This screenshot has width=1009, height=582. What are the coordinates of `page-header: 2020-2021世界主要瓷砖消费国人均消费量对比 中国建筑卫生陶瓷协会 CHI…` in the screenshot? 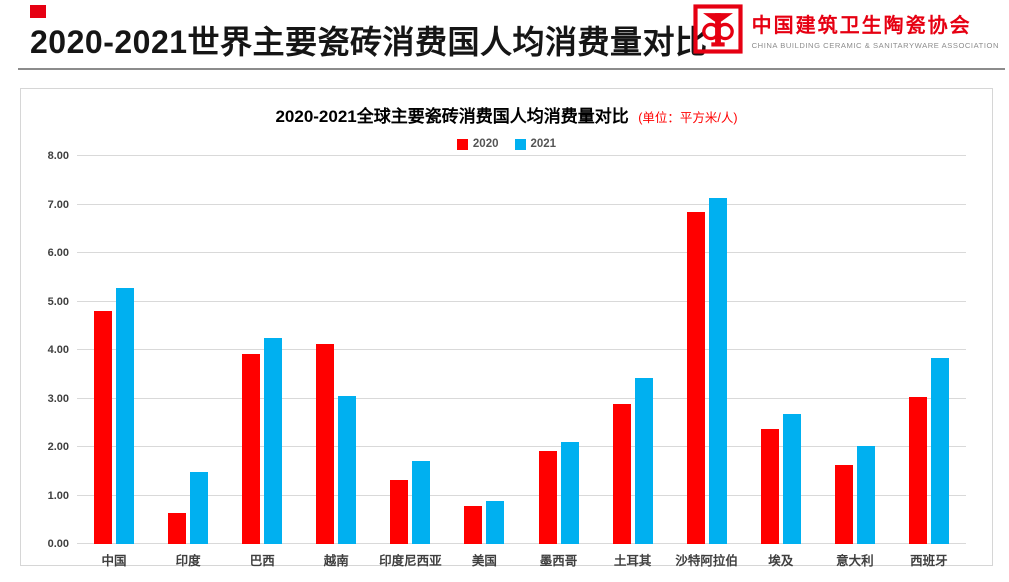 It's located at (504, 35).